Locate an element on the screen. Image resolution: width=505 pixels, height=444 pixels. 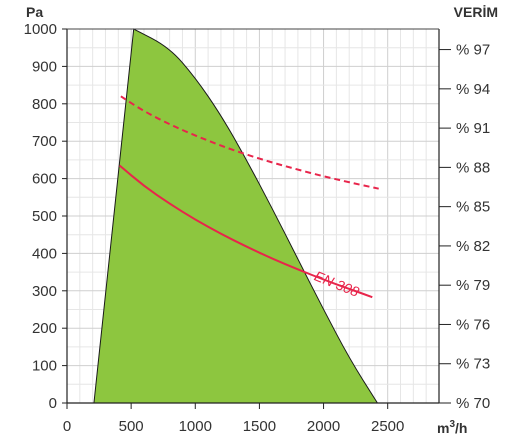
x-tick-label: 1500 is located at coordinates (259, 426).